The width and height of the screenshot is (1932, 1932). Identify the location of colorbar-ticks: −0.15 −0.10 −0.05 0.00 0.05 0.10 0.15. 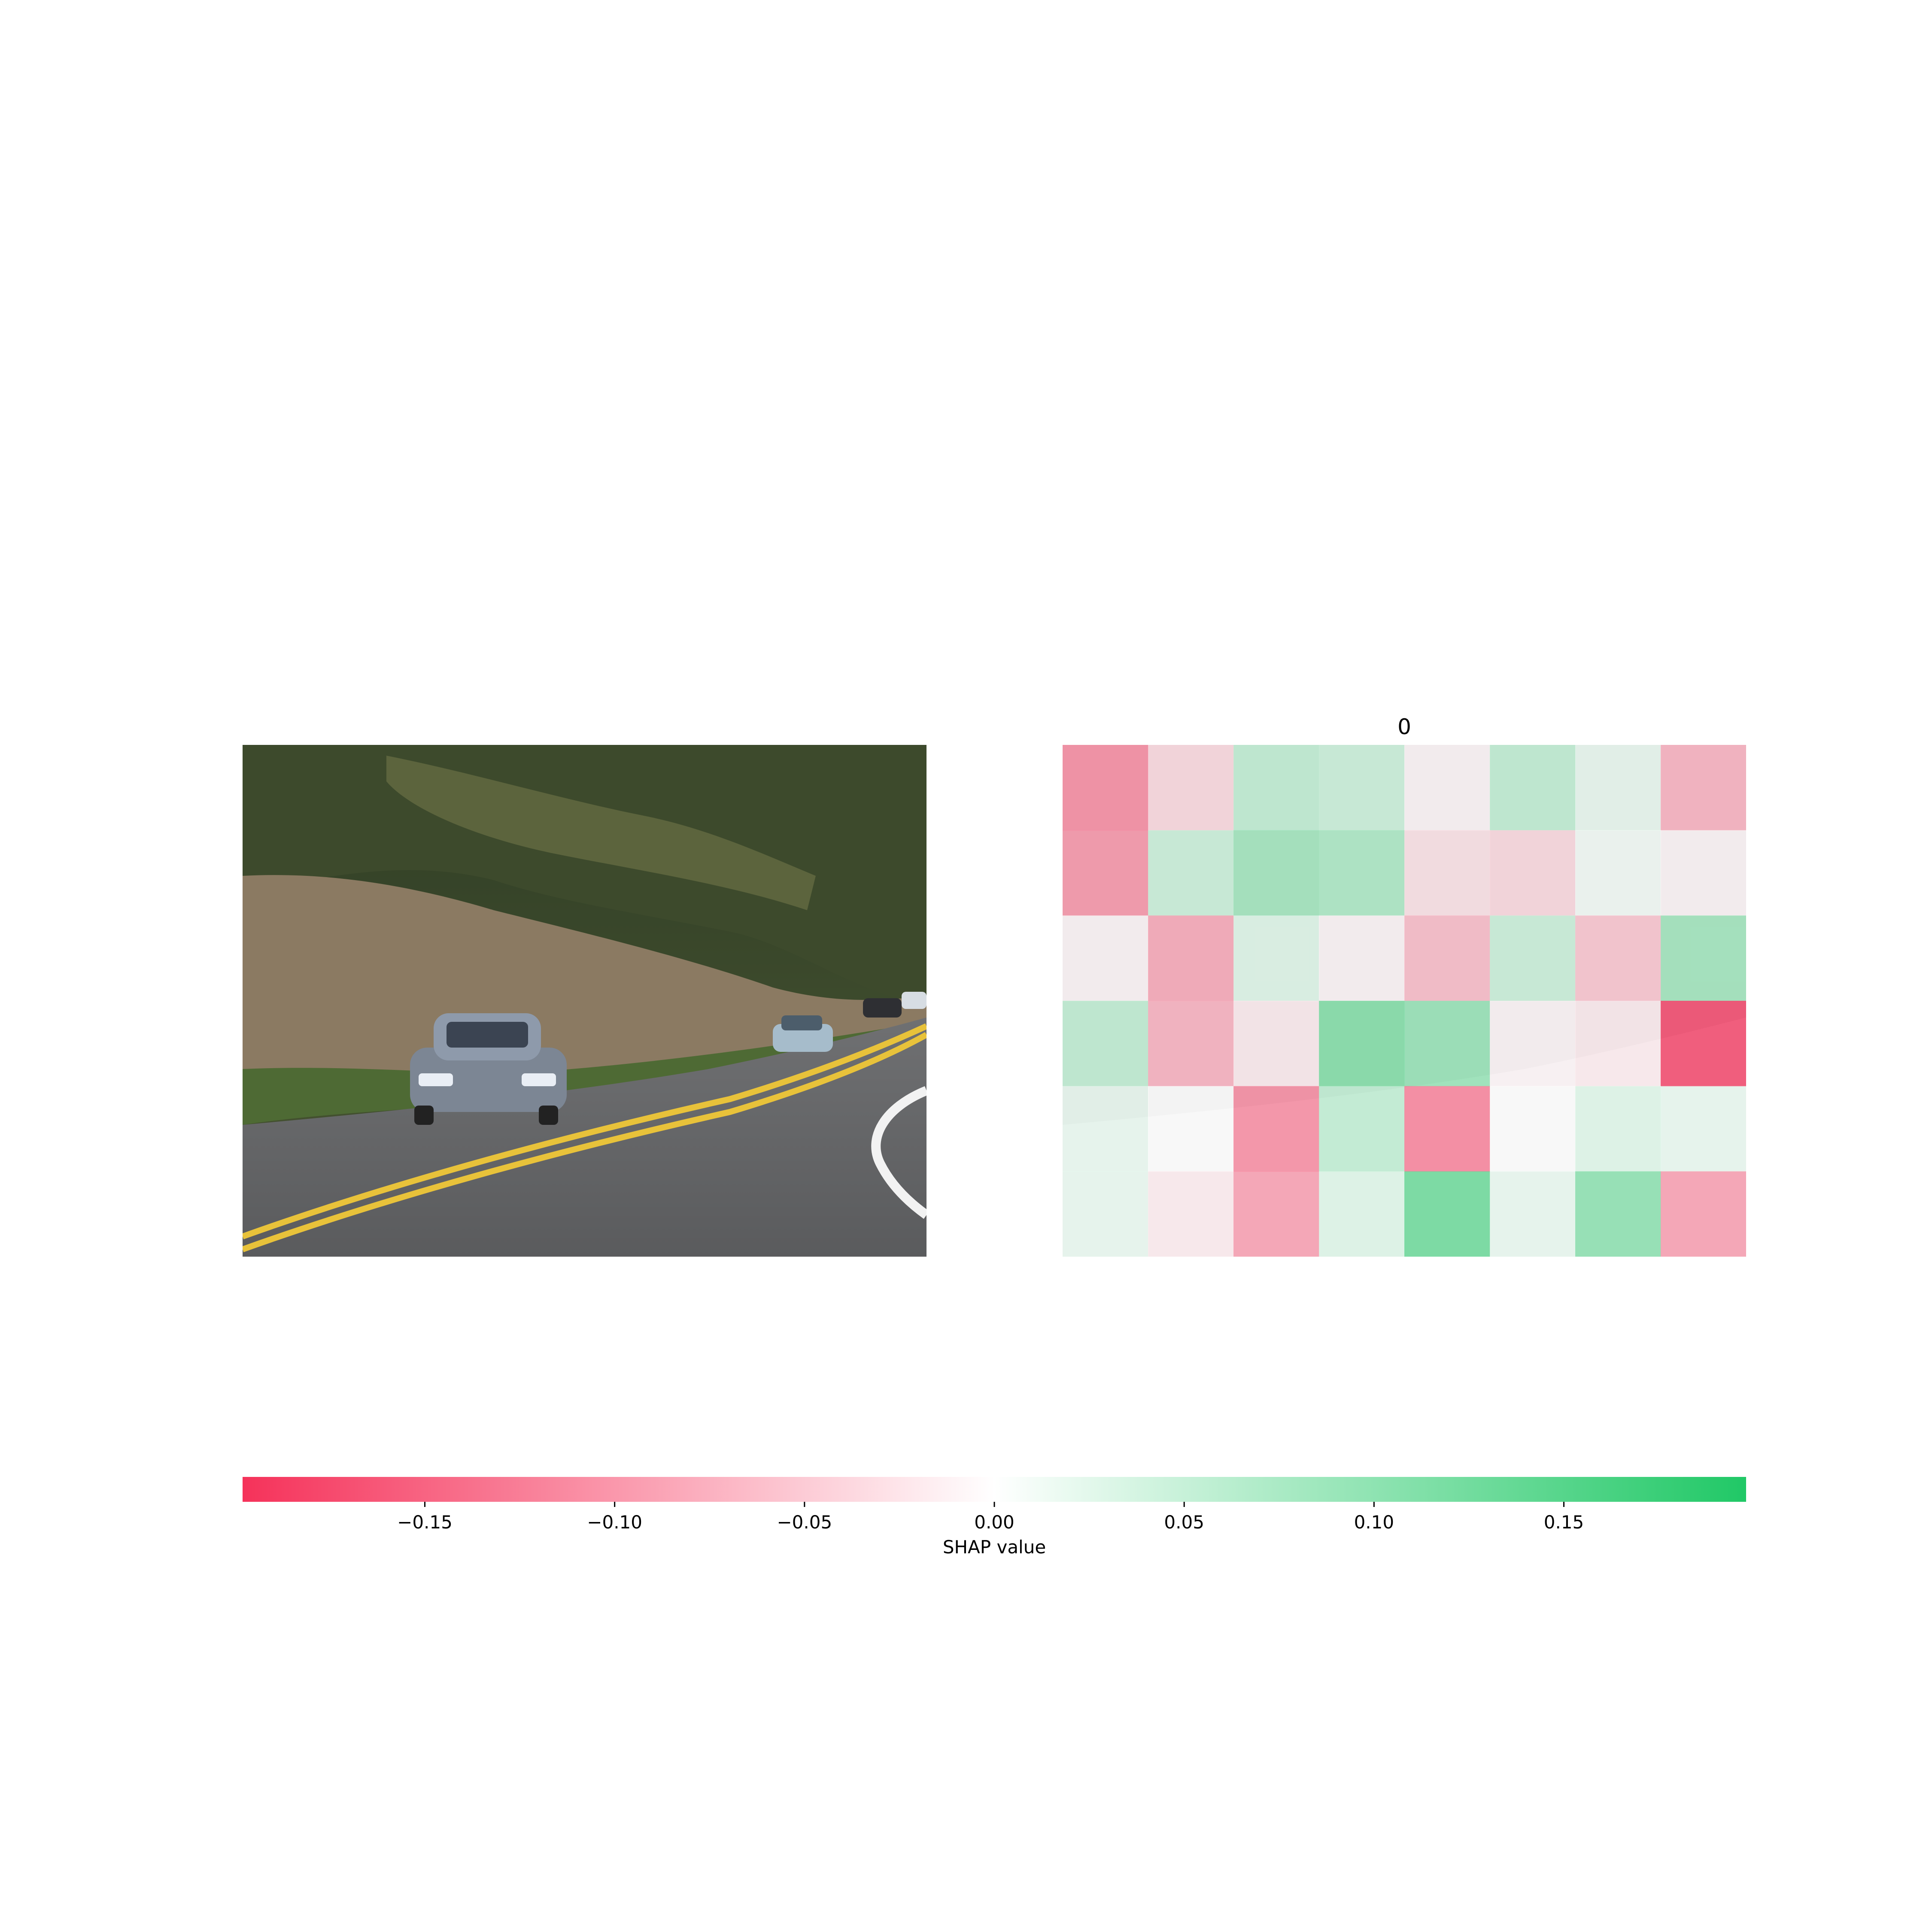
(991, 1517).